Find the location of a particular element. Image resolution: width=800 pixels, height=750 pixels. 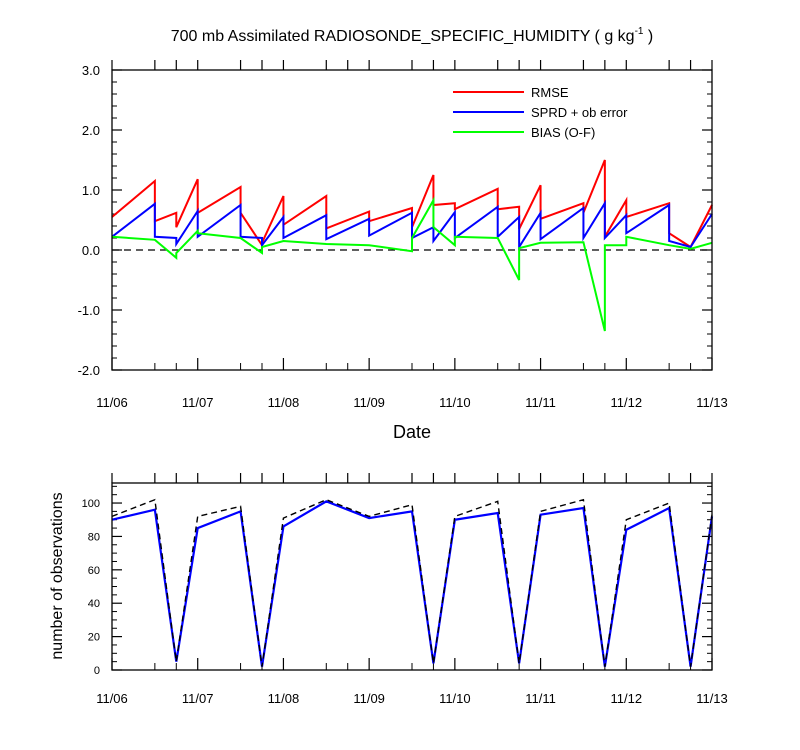

bottom-y-tick-labels: 0 20 40 60 80 100 is located at coordinates (91, 587).